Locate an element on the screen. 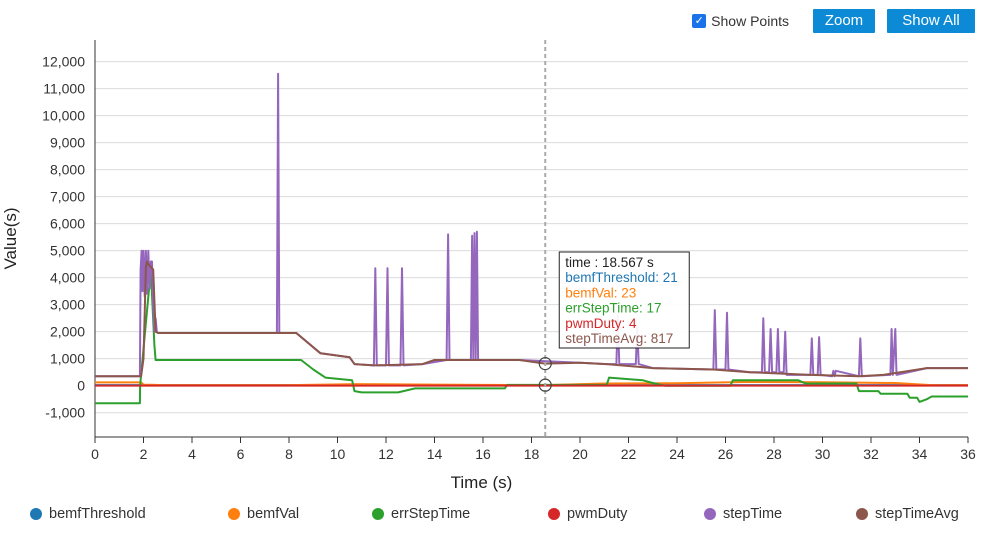  x-tick-label: 12 is located at coordinates (386, 454).